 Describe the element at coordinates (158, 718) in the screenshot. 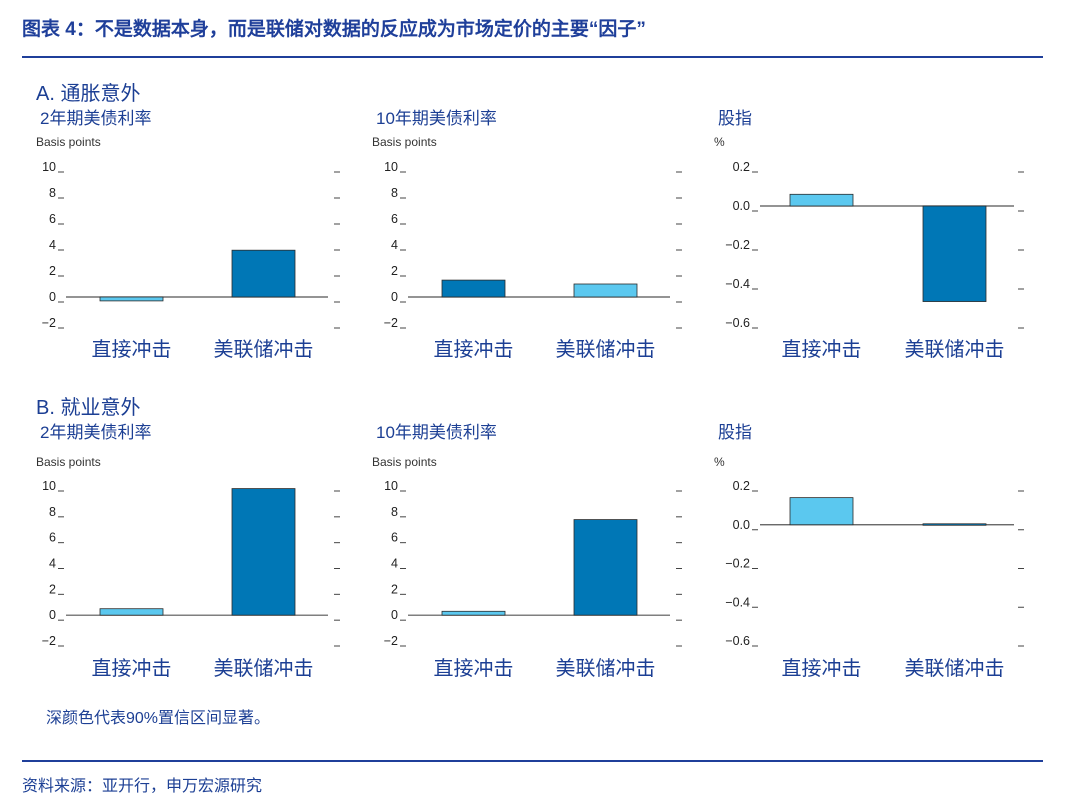

I see `significance-note: 深颜色代表90%置信区间显著。` at that location.